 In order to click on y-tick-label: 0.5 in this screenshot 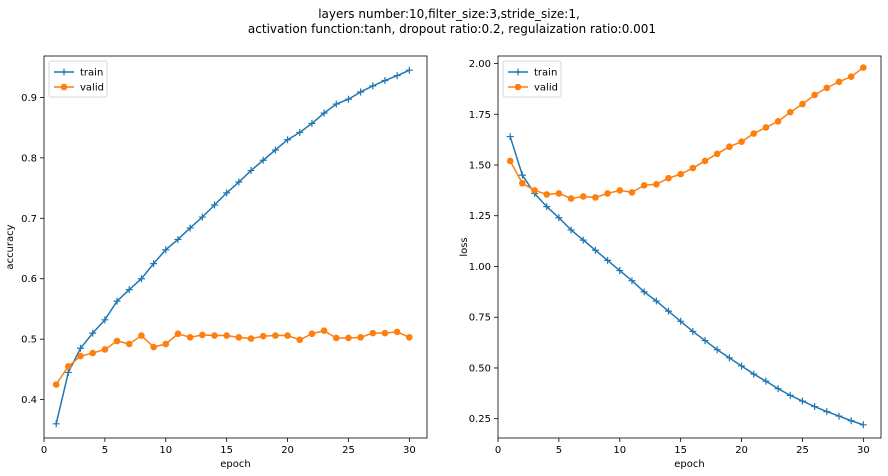, I will do `click(29, 340)`.